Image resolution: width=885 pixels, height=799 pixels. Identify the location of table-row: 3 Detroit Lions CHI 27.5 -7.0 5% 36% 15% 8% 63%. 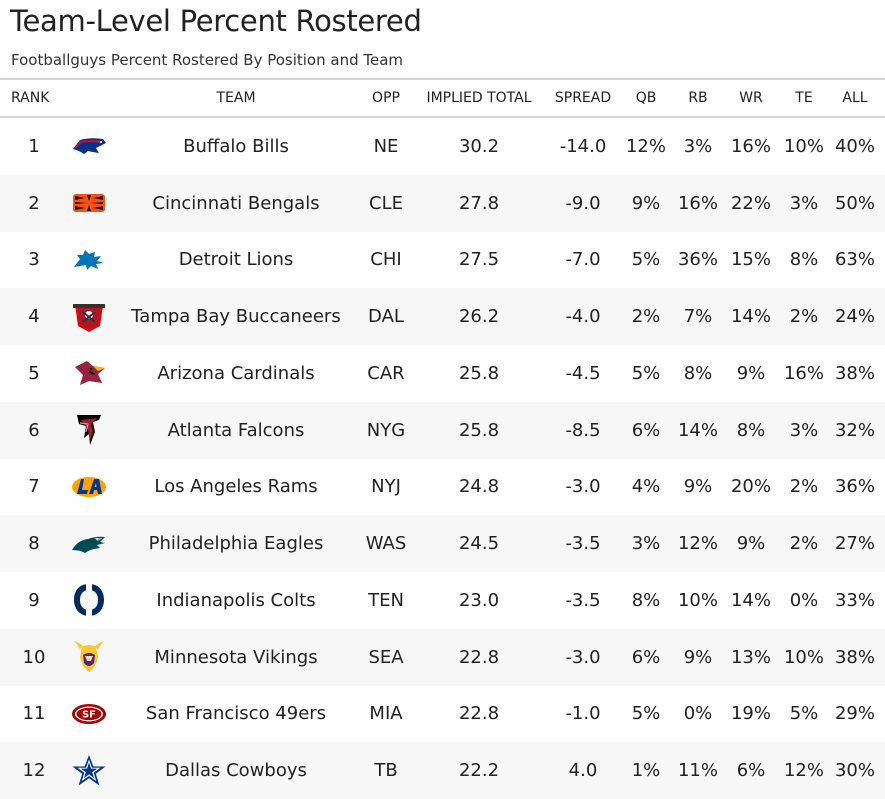
(442, 260).